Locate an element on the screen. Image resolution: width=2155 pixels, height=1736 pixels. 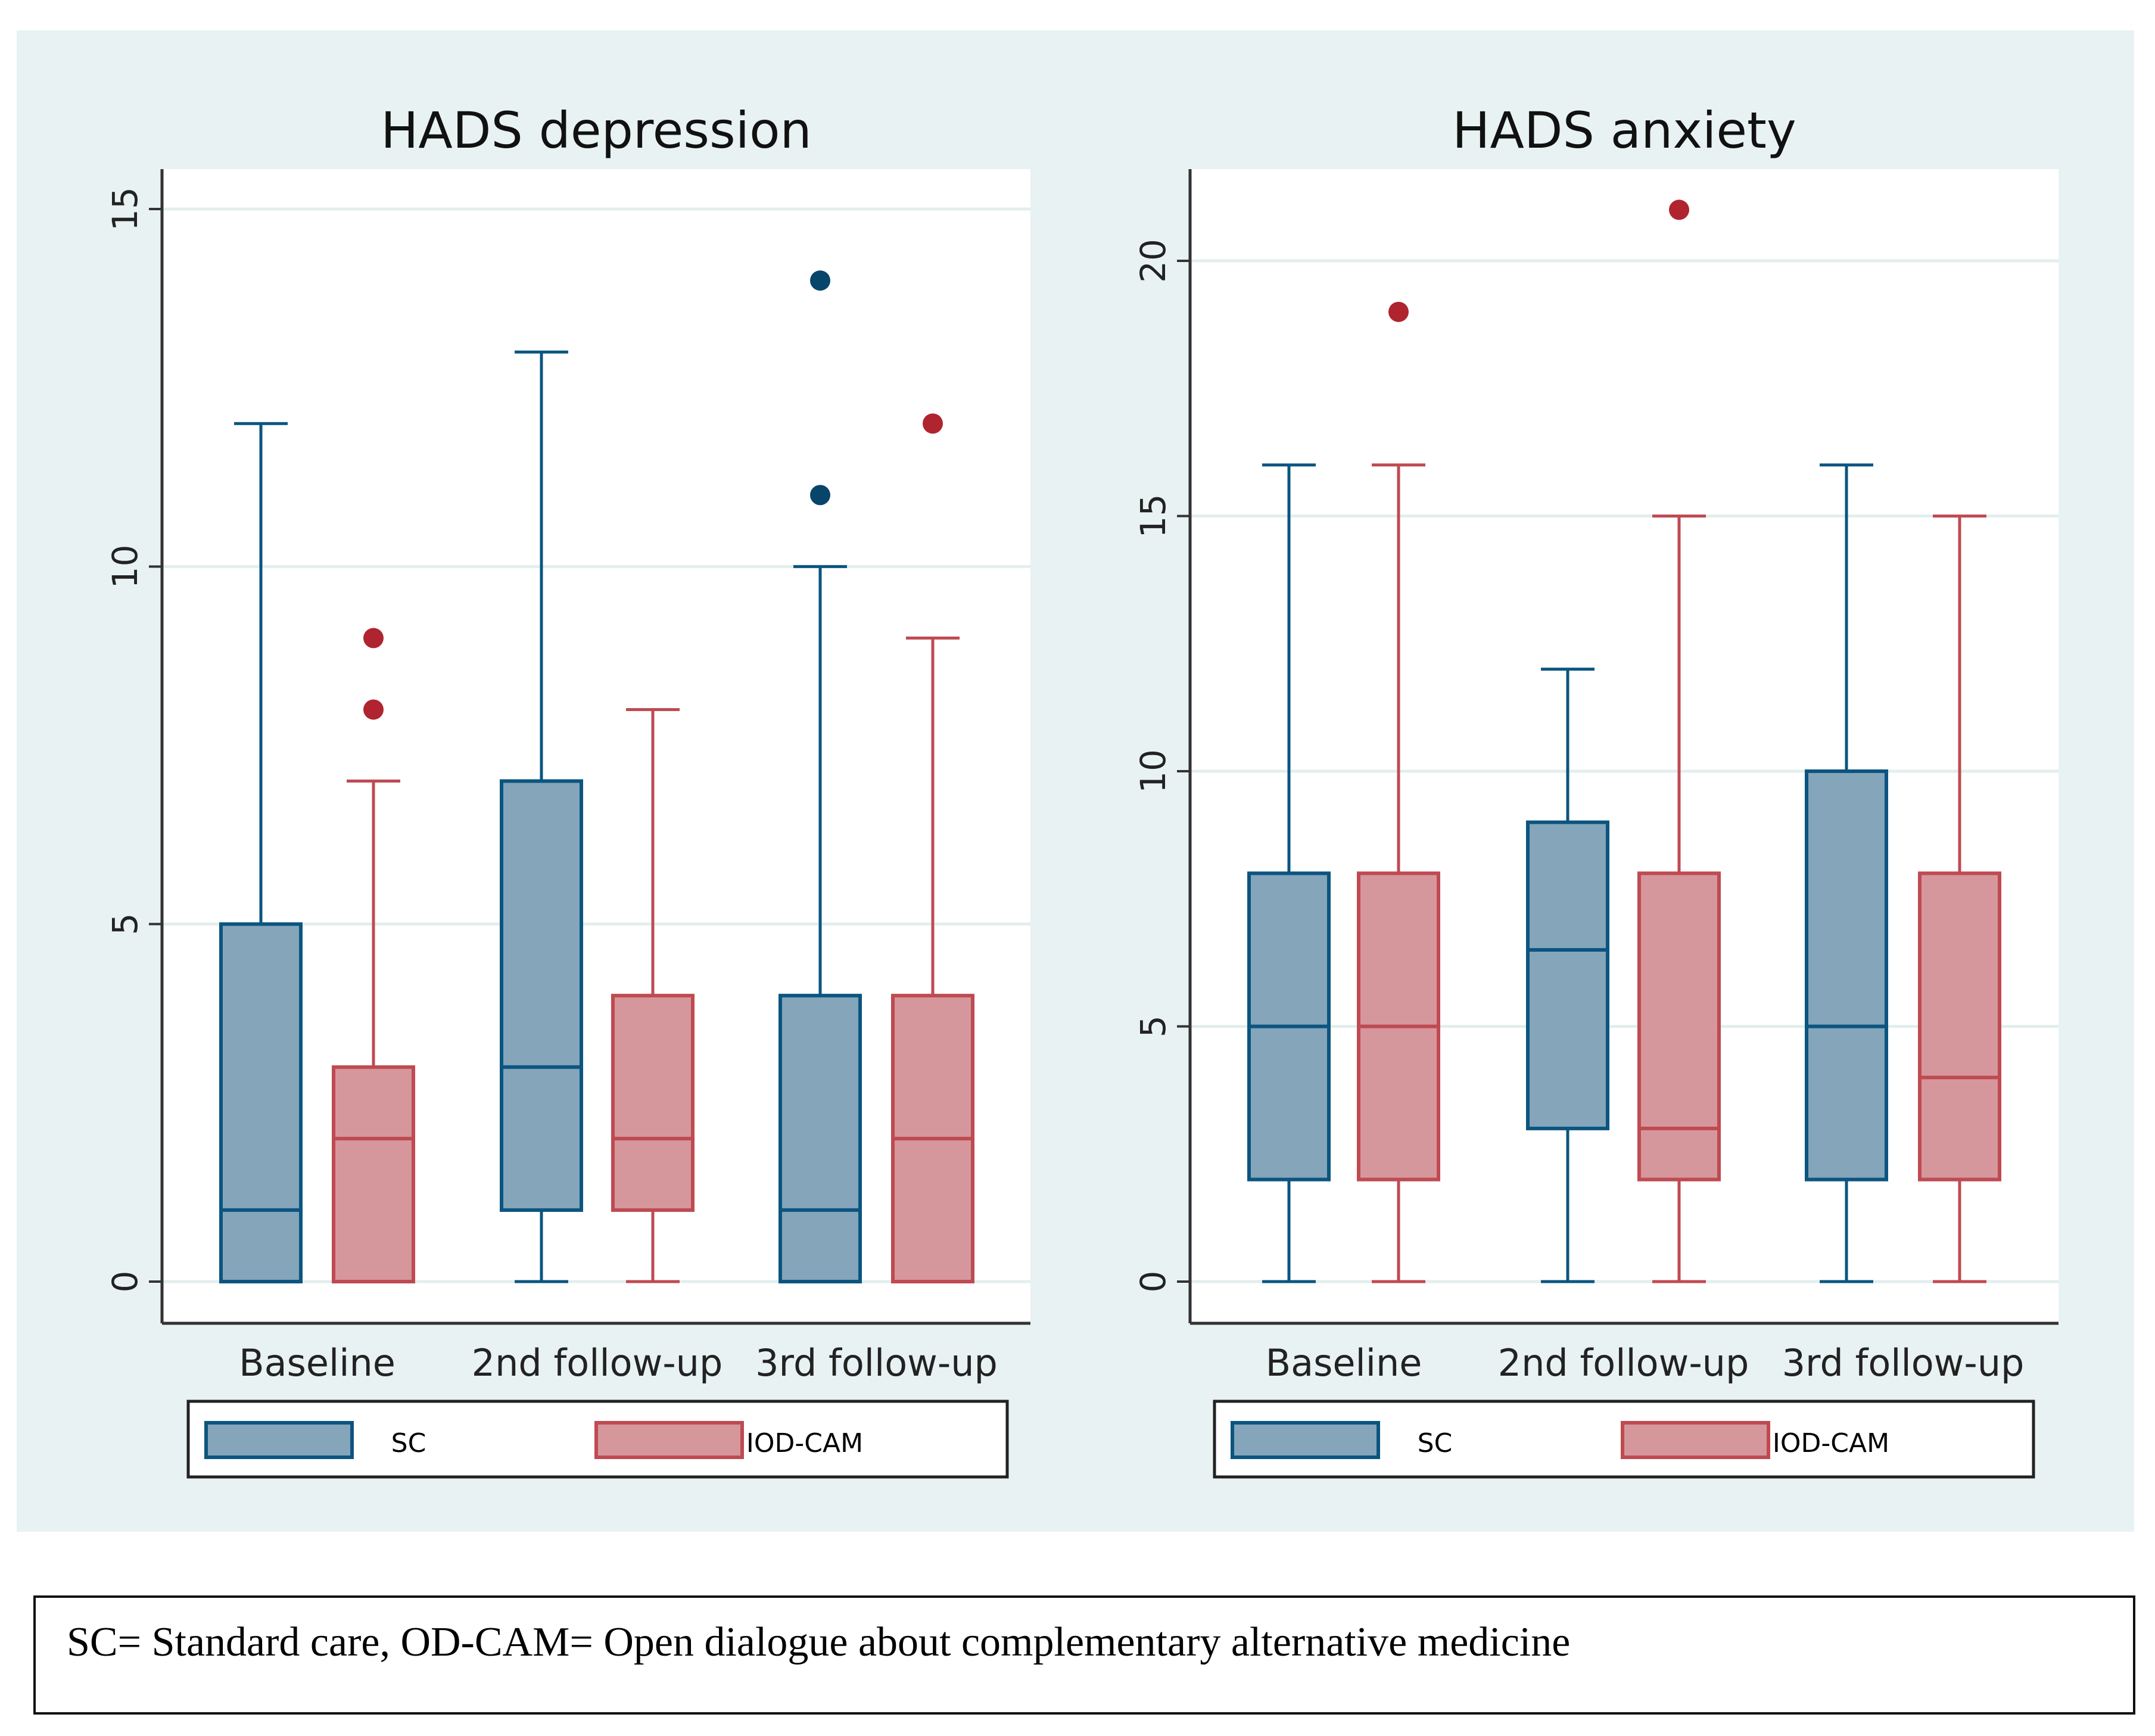
y-tick-label: 20 is located at coordinates (1153, 261).